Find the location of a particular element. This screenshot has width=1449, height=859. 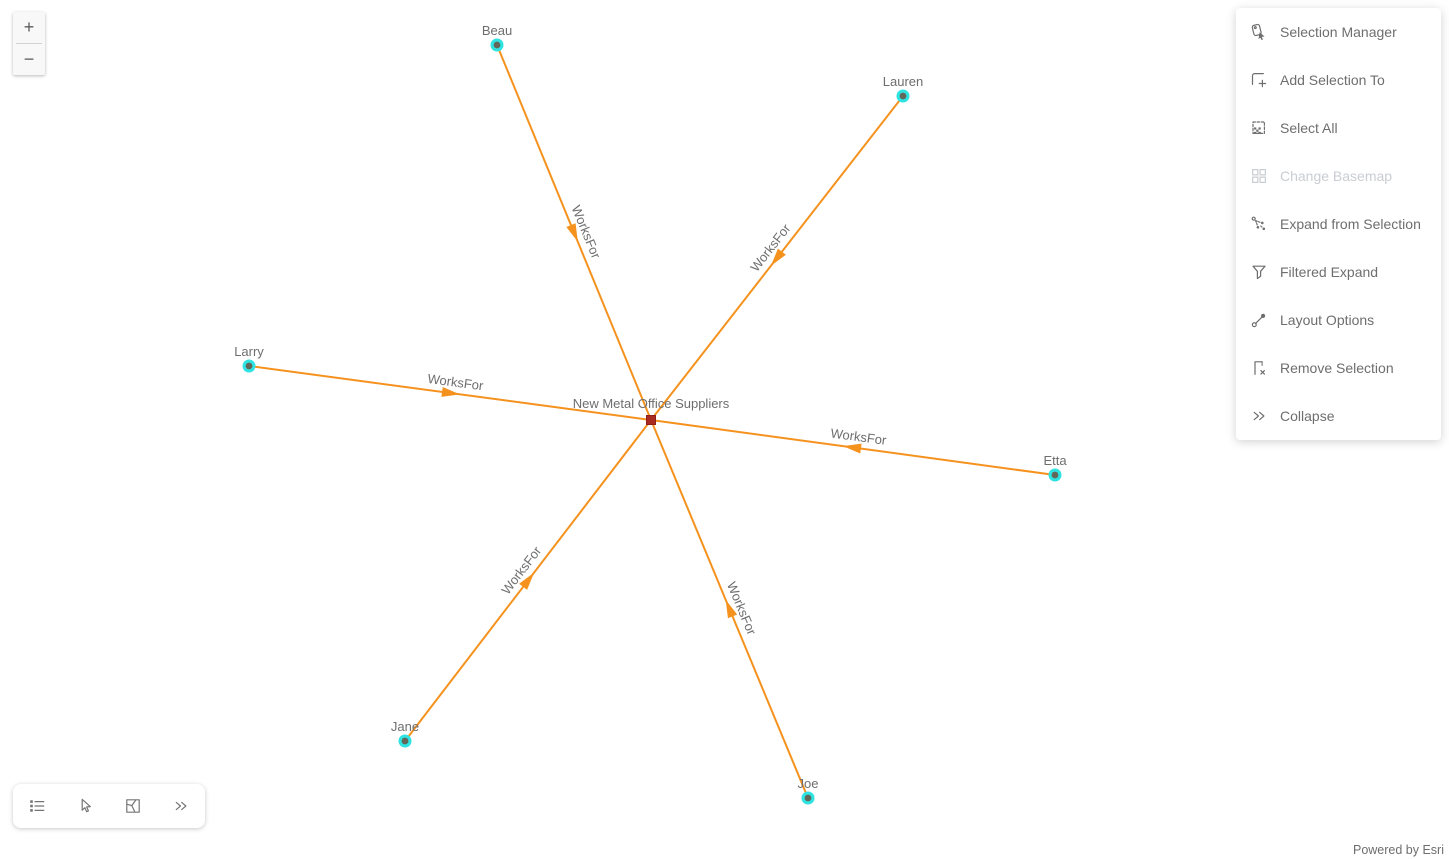

zoom-in-button: + is located at coordinates (29, 27).